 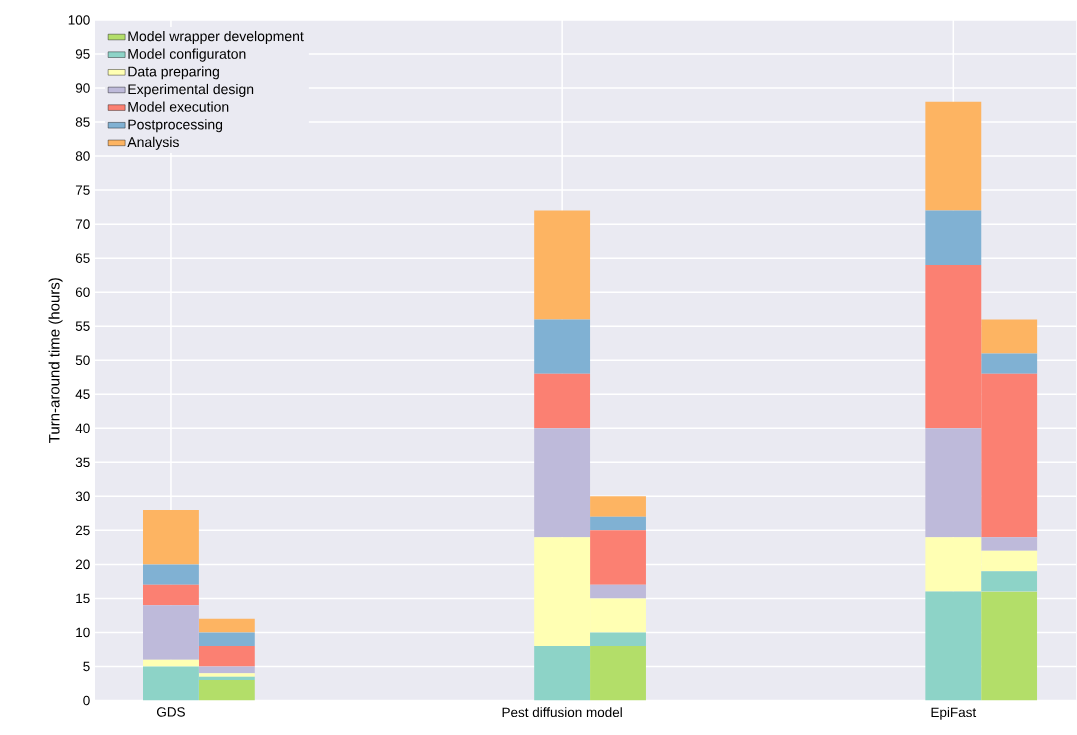 I want to click on y-tick-label: 55, so click(x=82, y=326).